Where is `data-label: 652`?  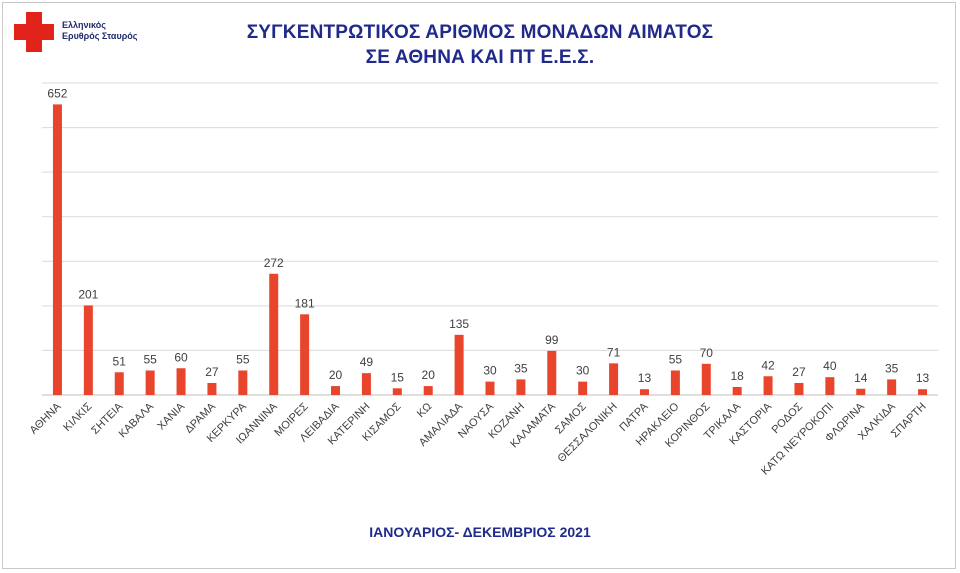 data-label: 652 is located at coordinates (57, 93).